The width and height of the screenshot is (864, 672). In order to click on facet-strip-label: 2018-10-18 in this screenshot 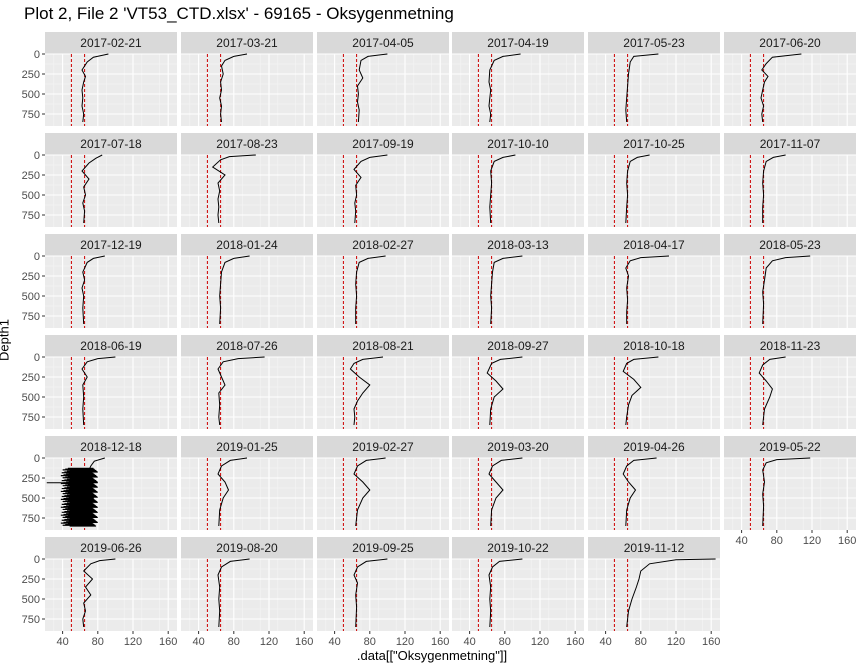, I will do `click(654, 346)`.